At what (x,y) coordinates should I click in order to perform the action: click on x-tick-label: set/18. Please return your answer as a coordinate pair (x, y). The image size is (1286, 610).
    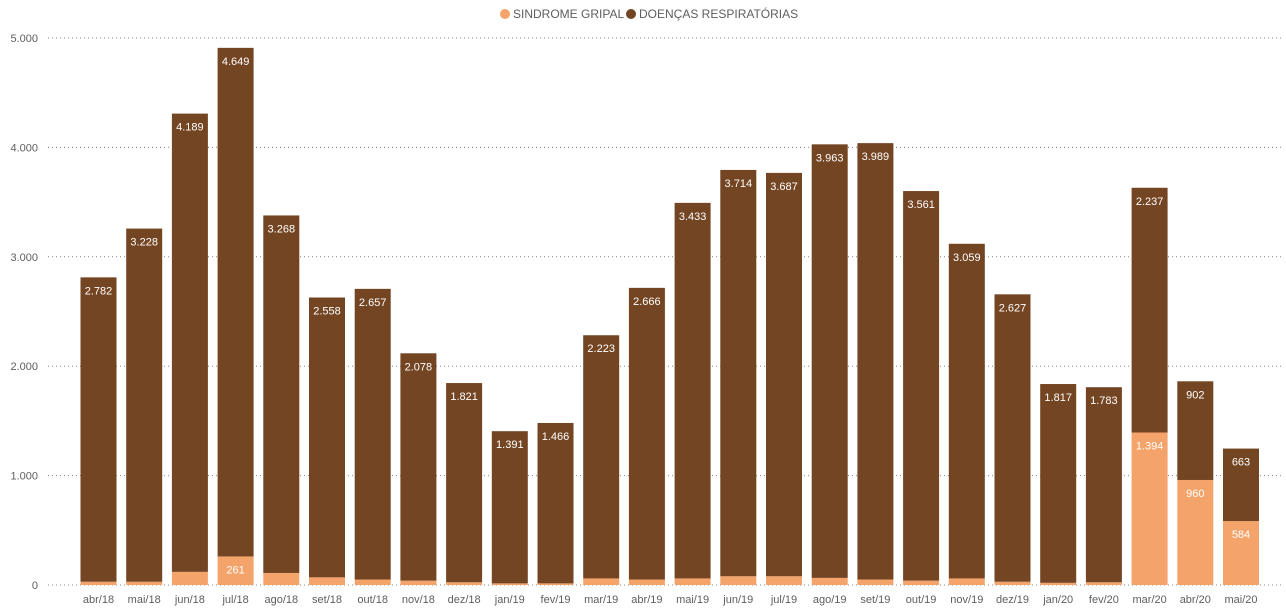
    Looking at the image, I should click on (327, 600).